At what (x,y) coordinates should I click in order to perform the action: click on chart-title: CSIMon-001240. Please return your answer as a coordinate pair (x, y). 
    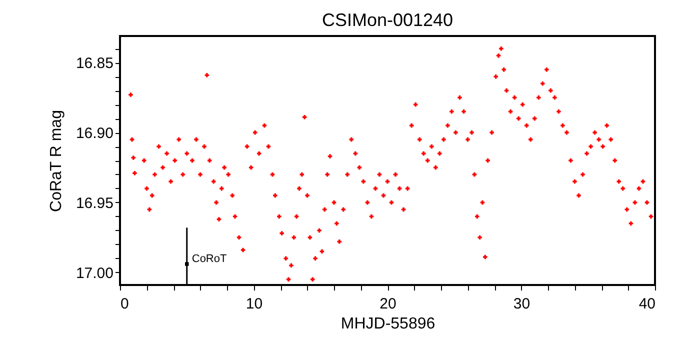
    Looking at the image, I should click on (388, 20).